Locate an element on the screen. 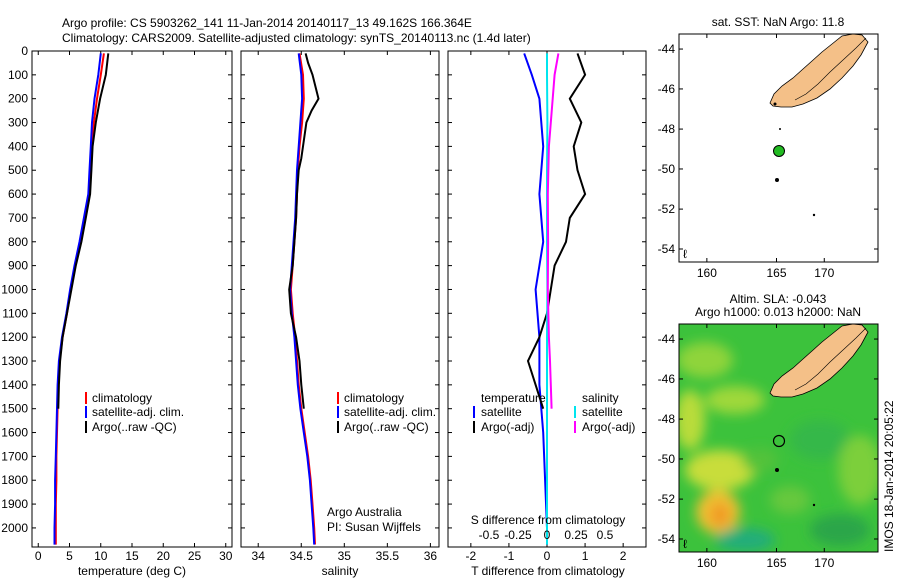 Image resolution: width=900 pixels, height=580 pixels. depth-tick-label: 300 is located at coordinates (18, 123).